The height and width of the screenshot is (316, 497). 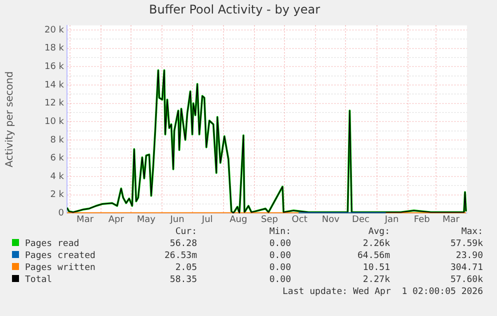 I want to click on y-tick-label: 14 k, so click(x=54, y=85).